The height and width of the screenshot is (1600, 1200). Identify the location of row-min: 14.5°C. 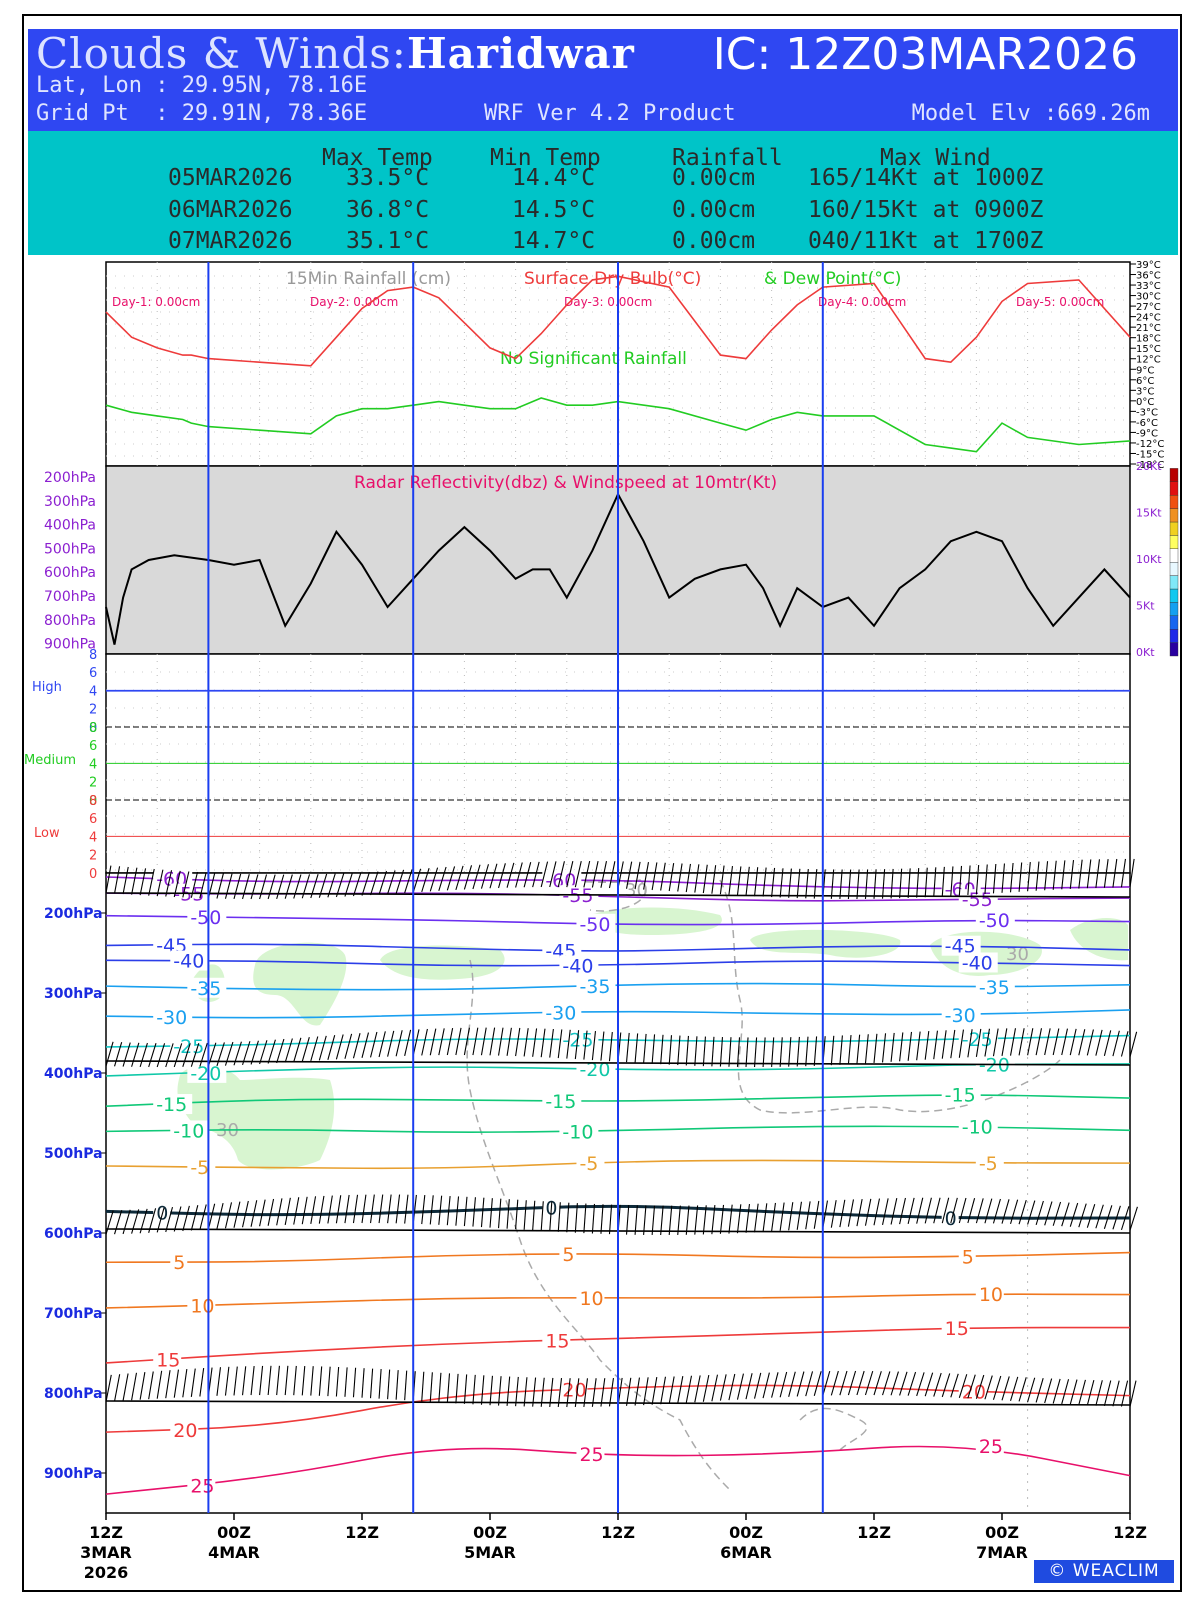
(554, 210).